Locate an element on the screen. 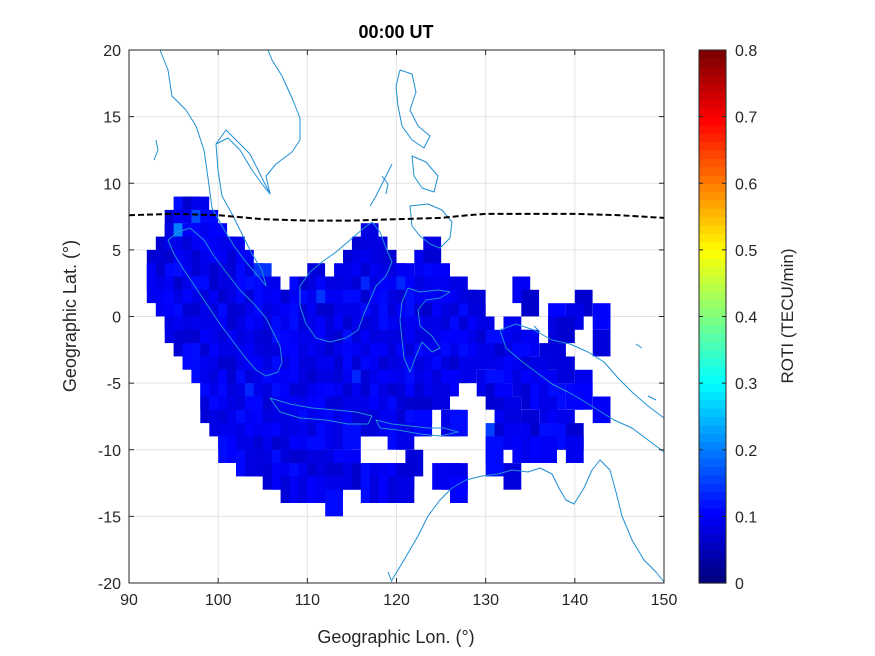  coastline-lesser-sunda is located at coordinates (417, 428).